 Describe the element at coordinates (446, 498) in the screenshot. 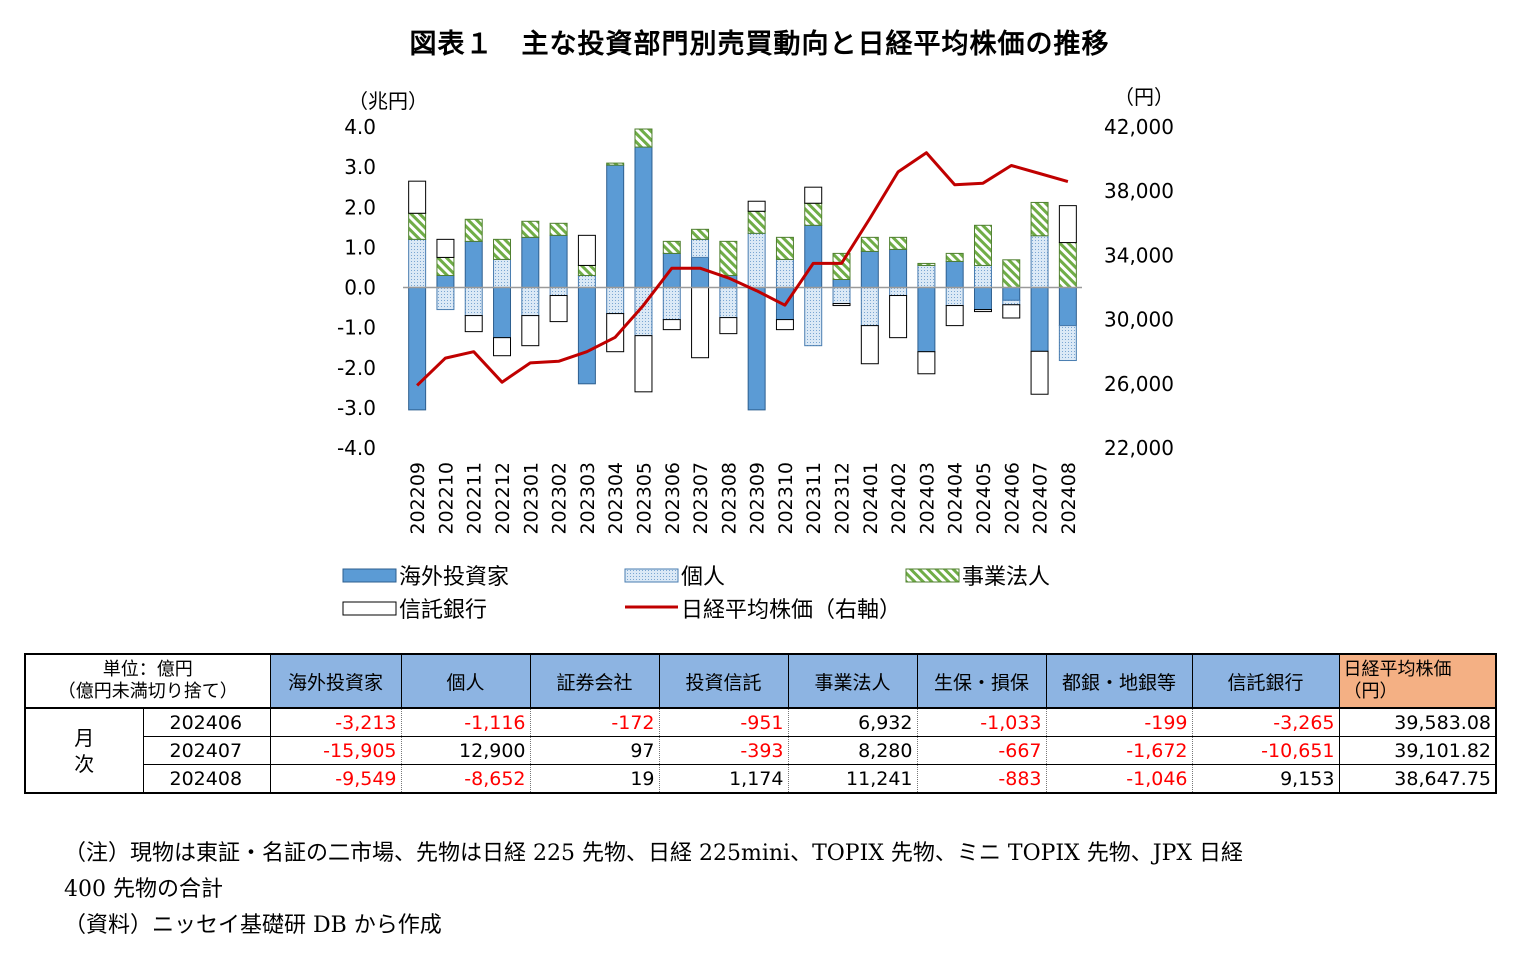

I see `x-tick-label: 202210` at that location.